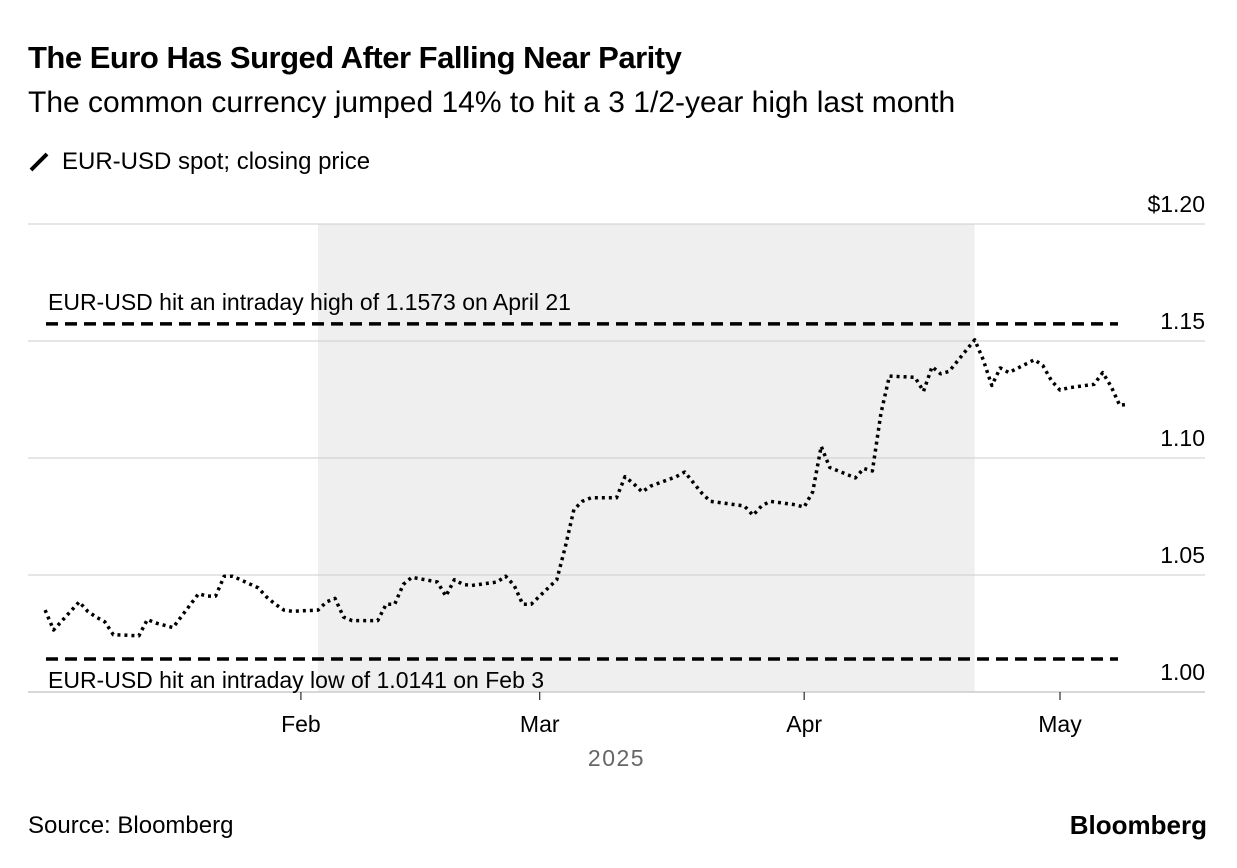 This screenshot has width=1237, height=868. Describe the element at coordinates (540, 724) in the screenshot. I see `x-tick-label: Mar` at that location.